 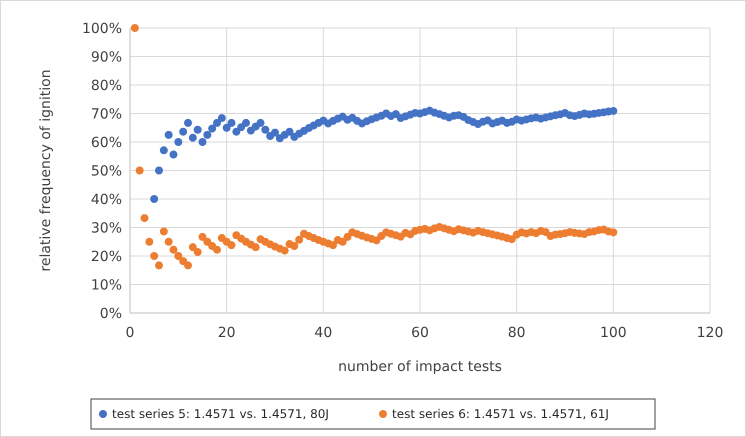 What do you see at coordinates (106, 57) in the screenshot?
I see `y-tick-label: 90%` at bounding box center [106, 57].